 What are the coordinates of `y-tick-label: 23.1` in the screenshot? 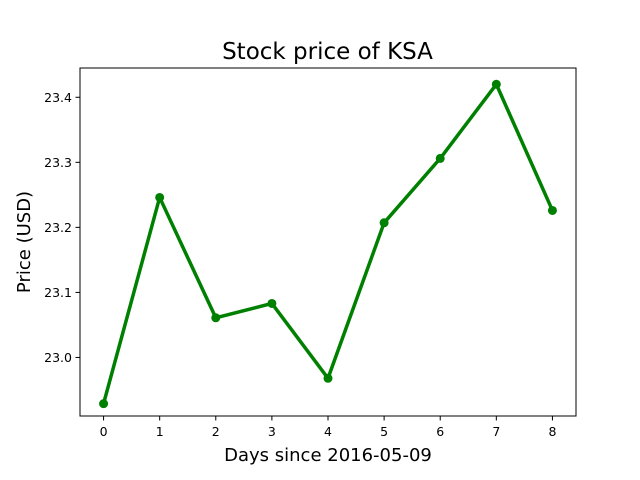 It's located at (58, 292).